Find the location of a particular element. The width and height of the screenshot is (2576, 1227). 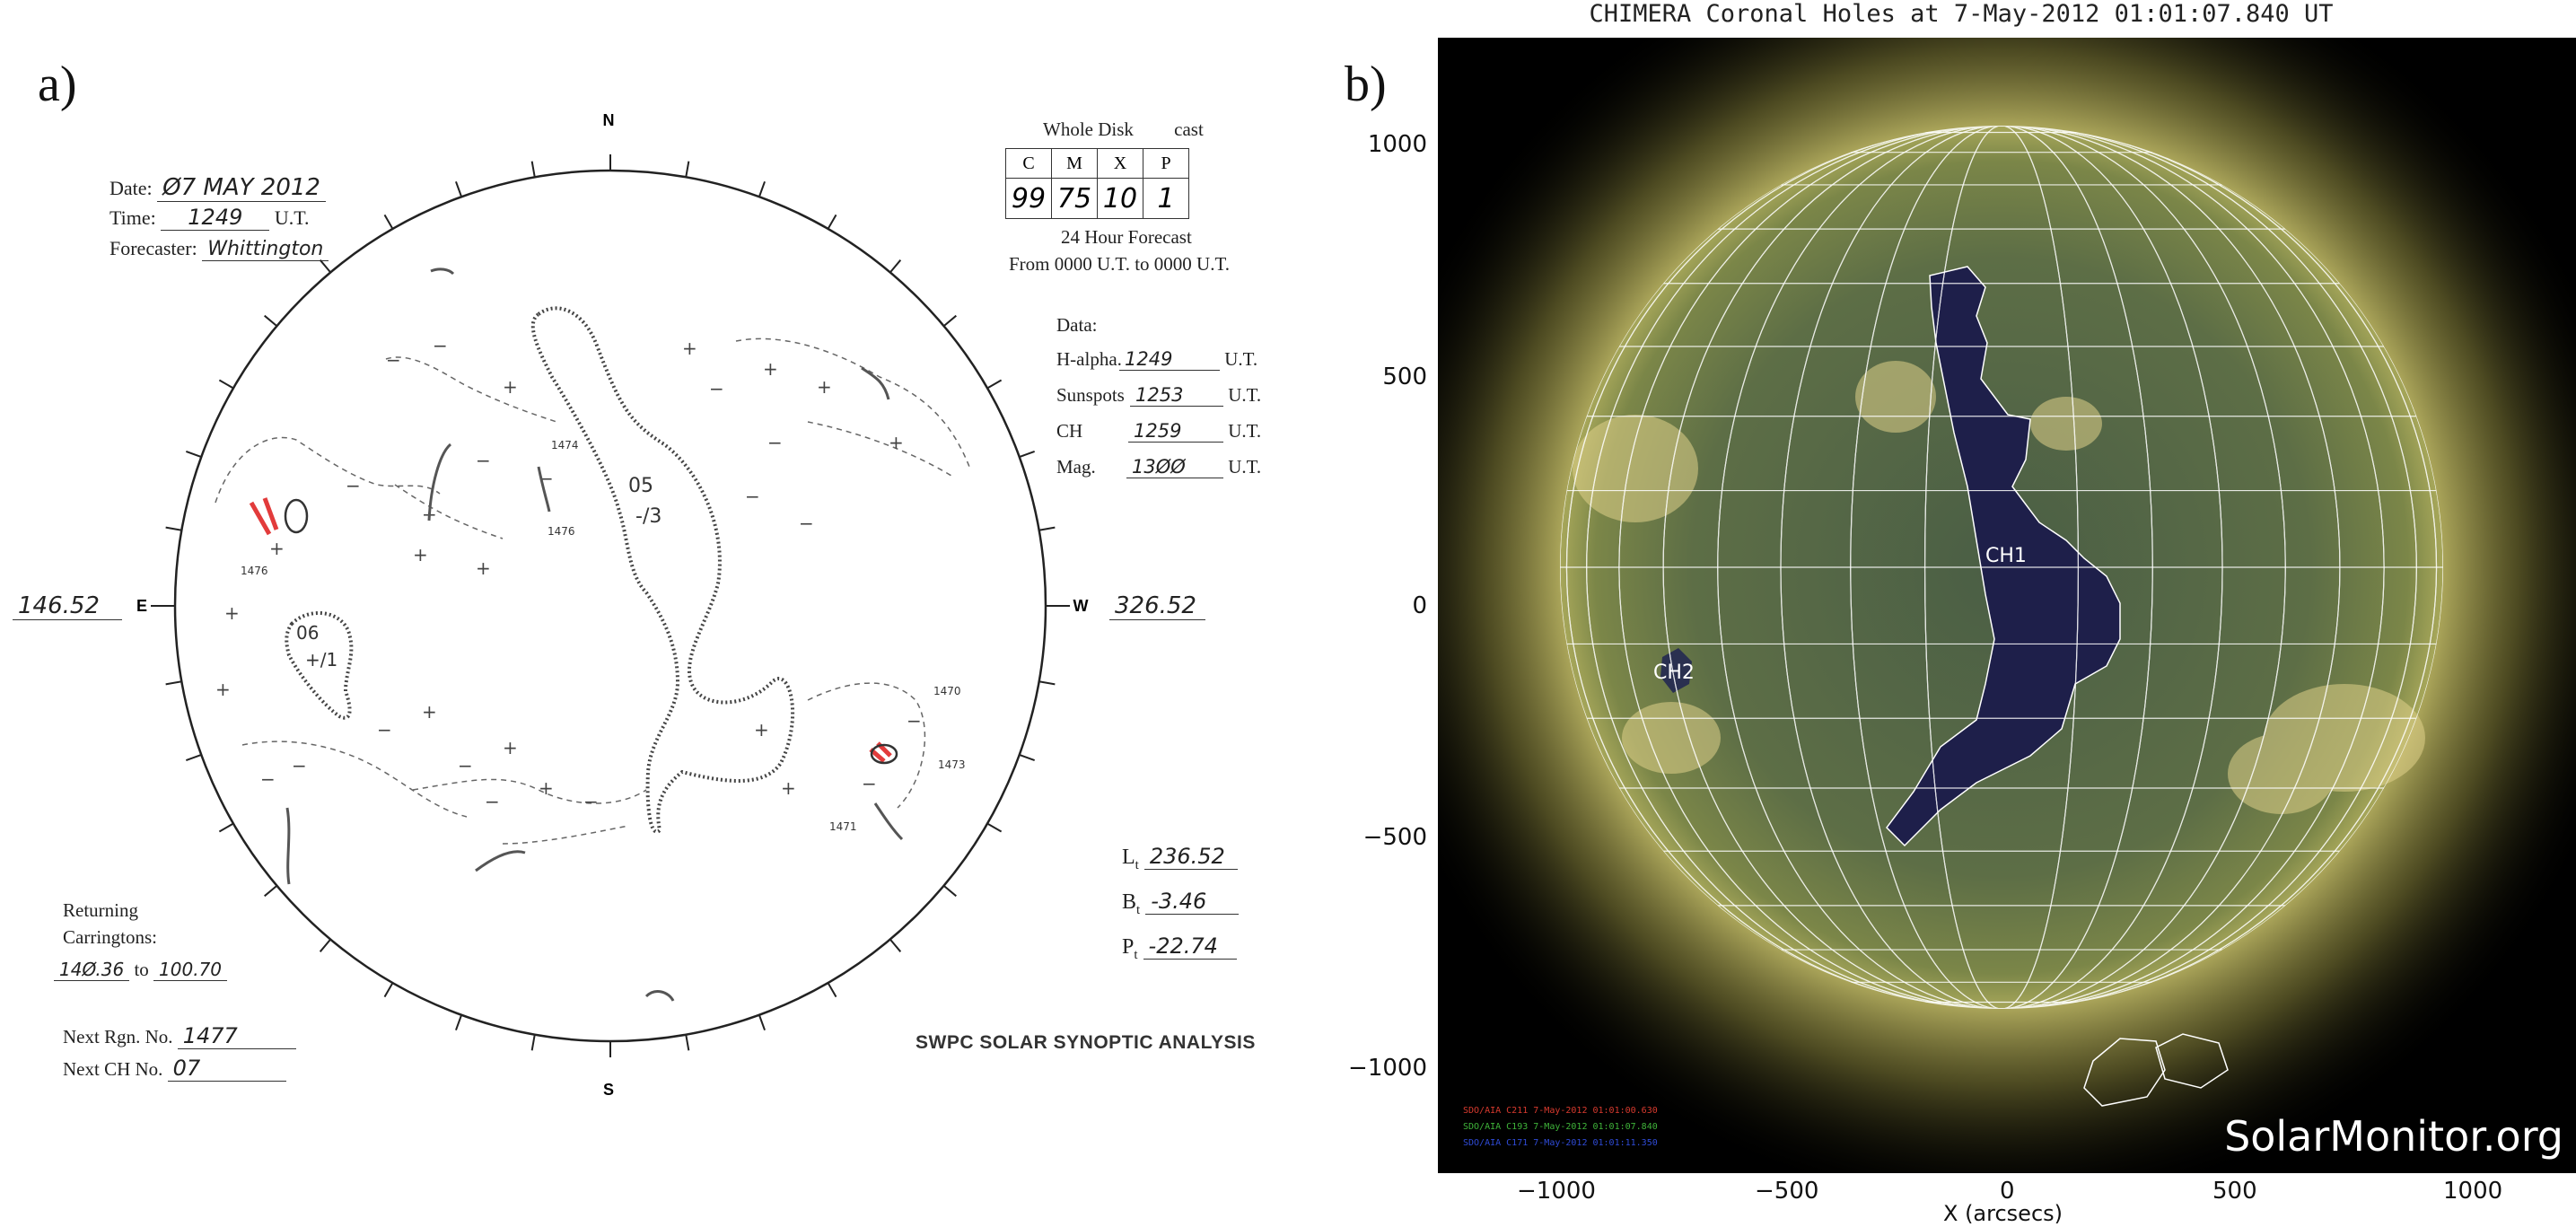

x-tick: −500 is located at coordinates (1787, 1191).